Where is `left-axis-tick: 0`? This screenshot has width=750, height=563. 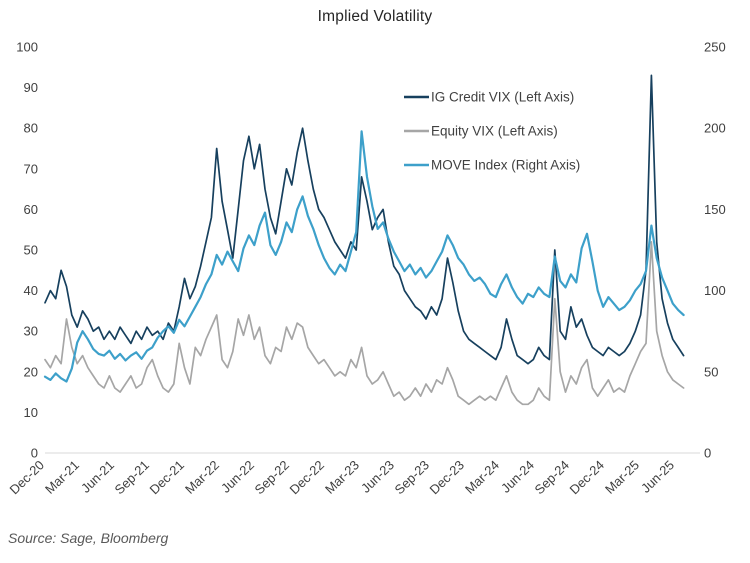 left-axis-tick: 0 is located at coordinates (34, 453).